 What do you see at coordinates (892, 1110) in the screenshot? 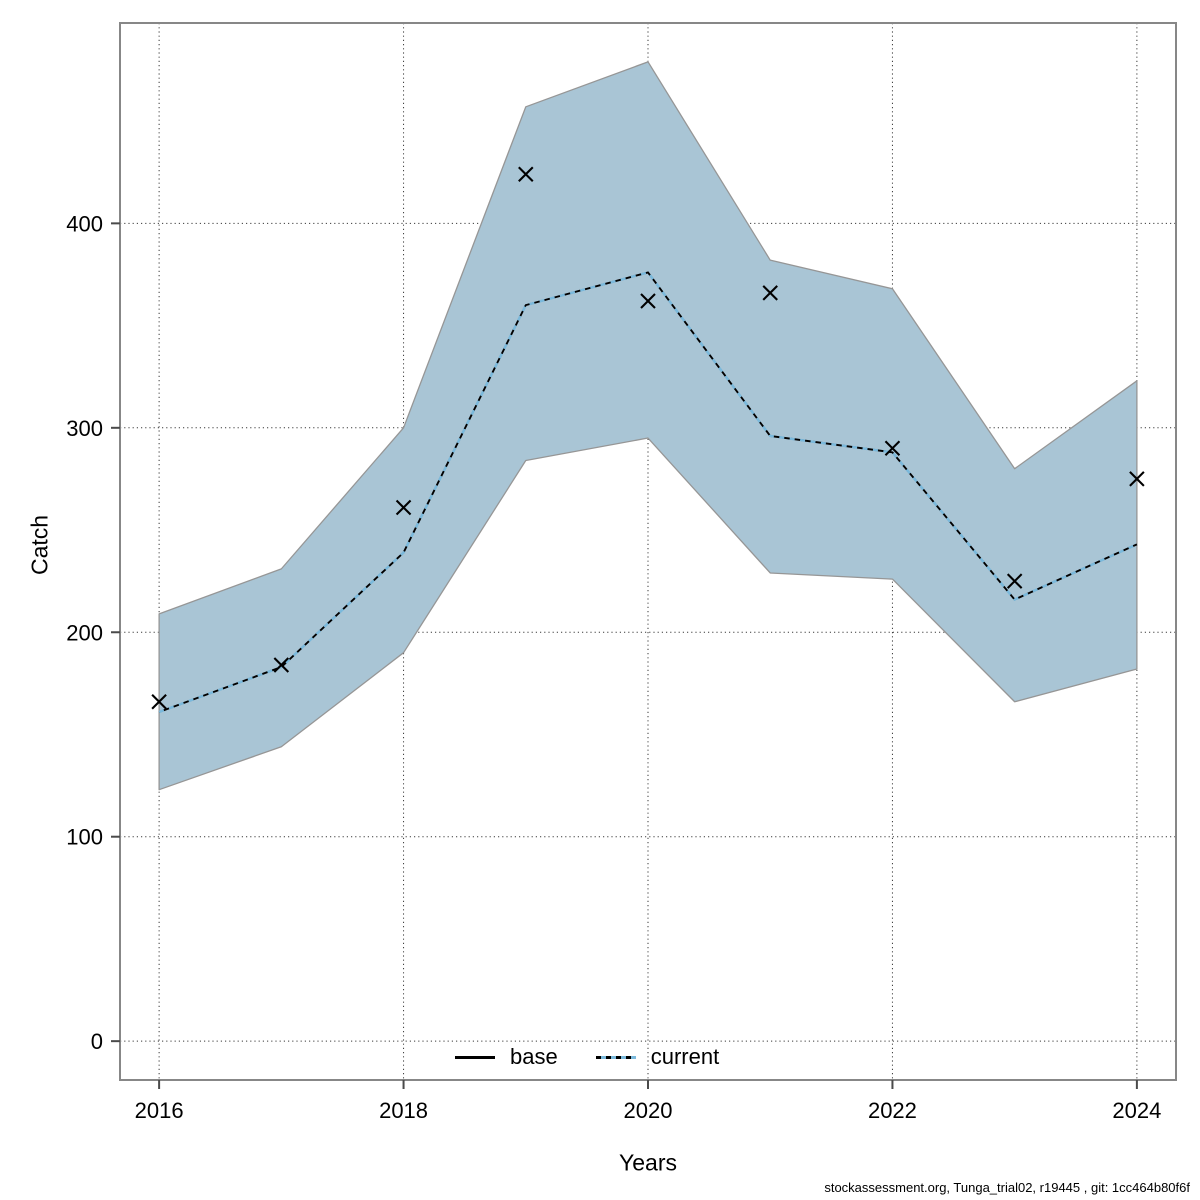
I see `x-tick-label: 2022` at bounding box center [892, 1110].